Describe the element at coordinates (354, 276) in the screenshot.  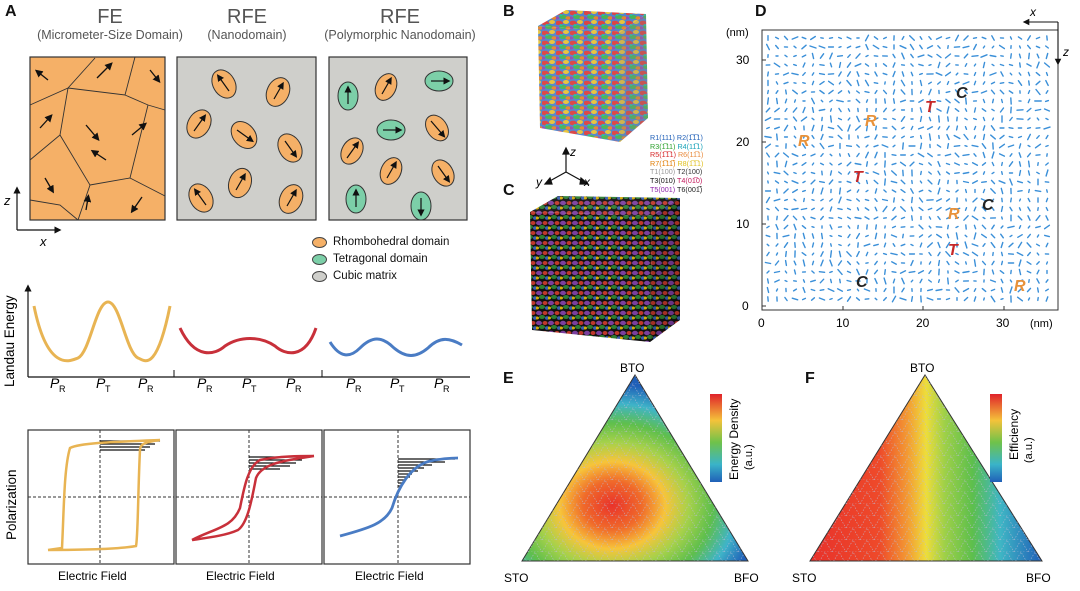
I see `legend-cubic: Cubic matrix` at that location.